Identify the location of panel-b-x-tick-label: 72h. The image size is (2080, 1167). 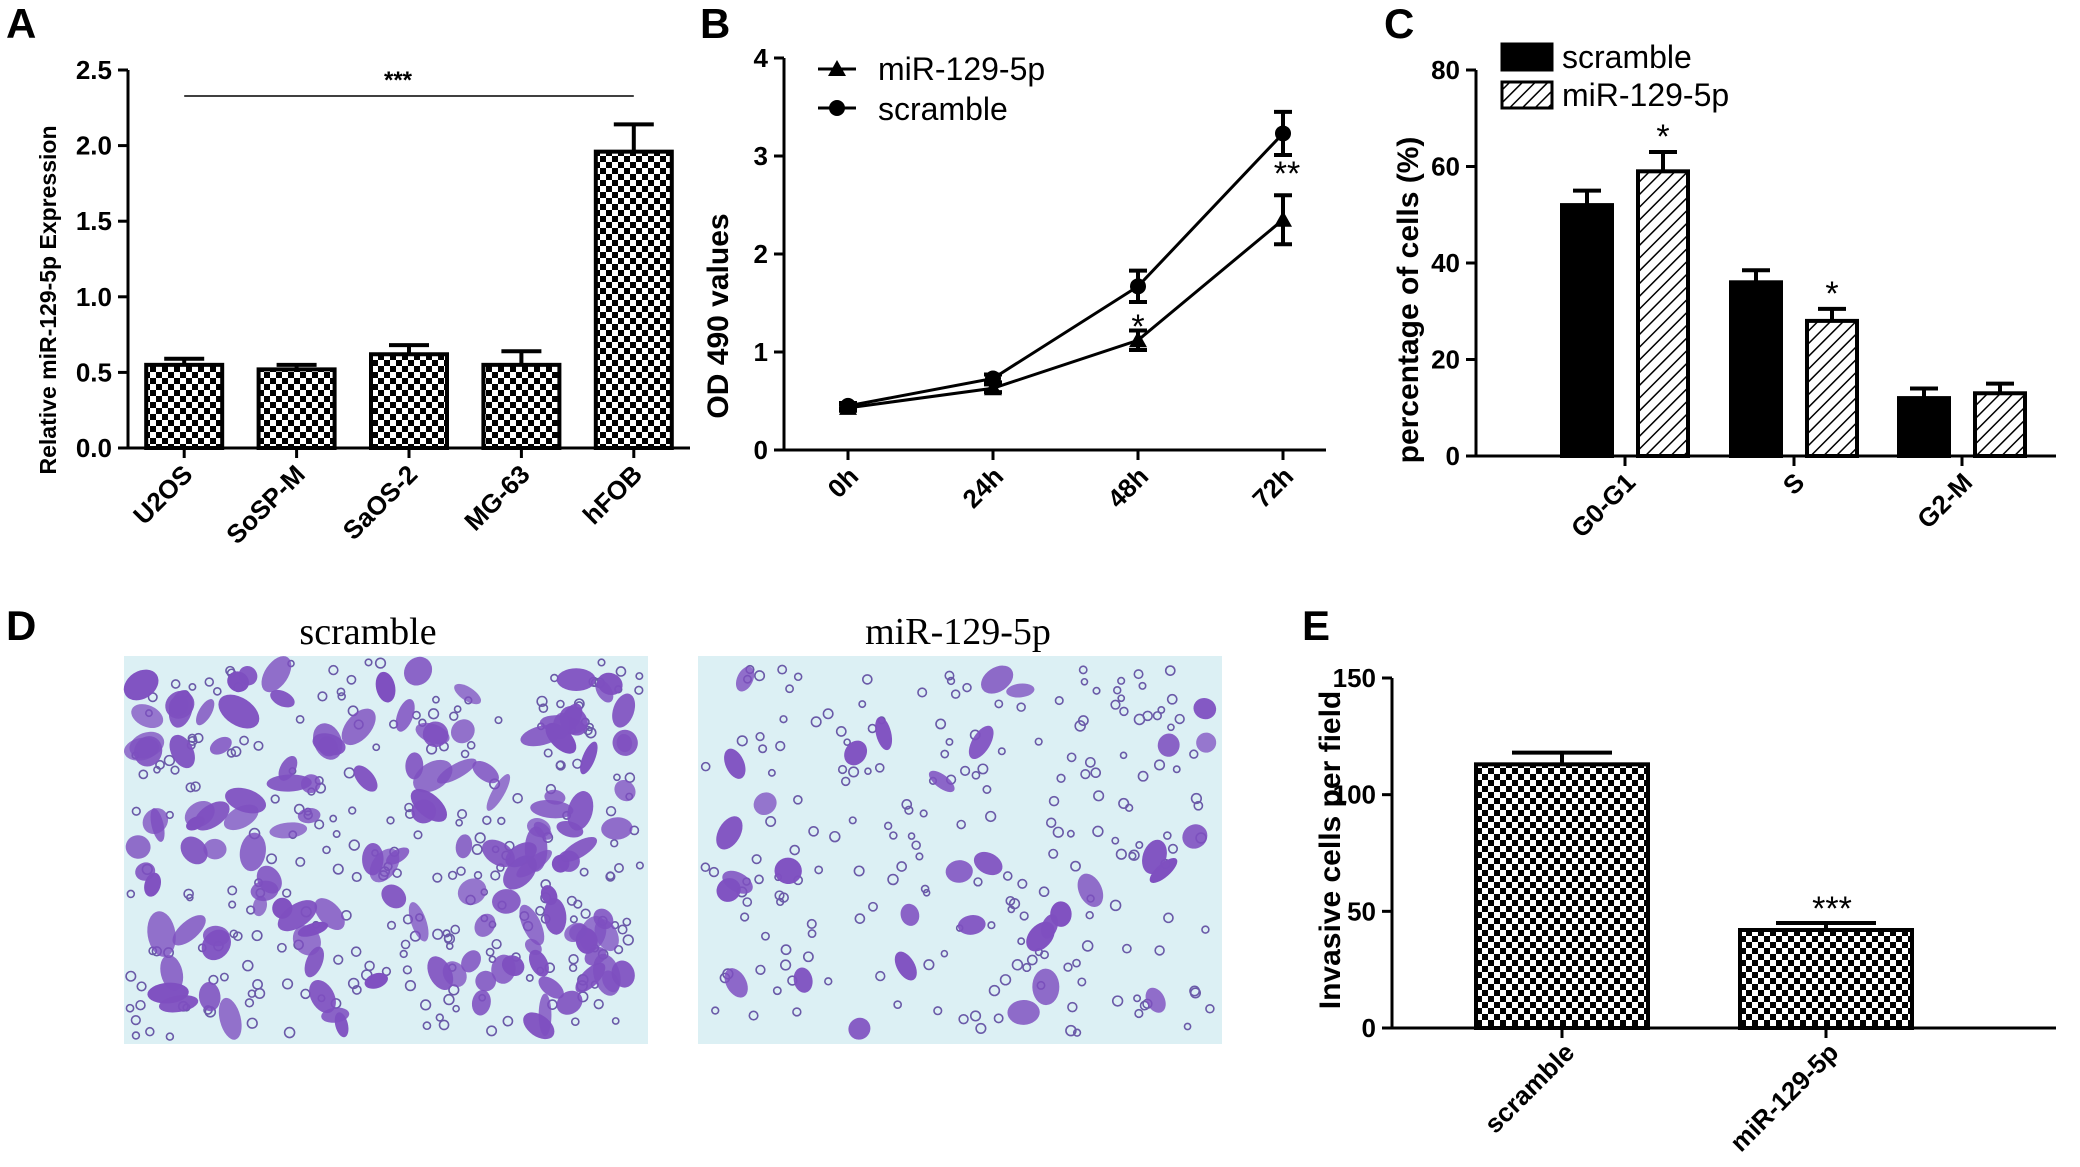
(1272, 487).